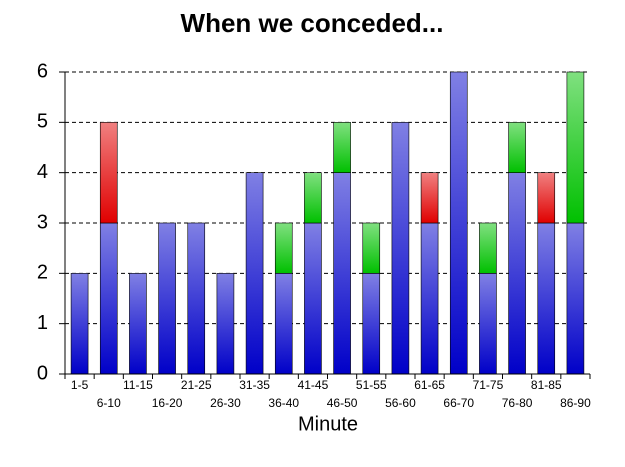  Describe the element at coordinates (458, 403) in the screenshot. I see `x-tick-label: 66-70` at that location.